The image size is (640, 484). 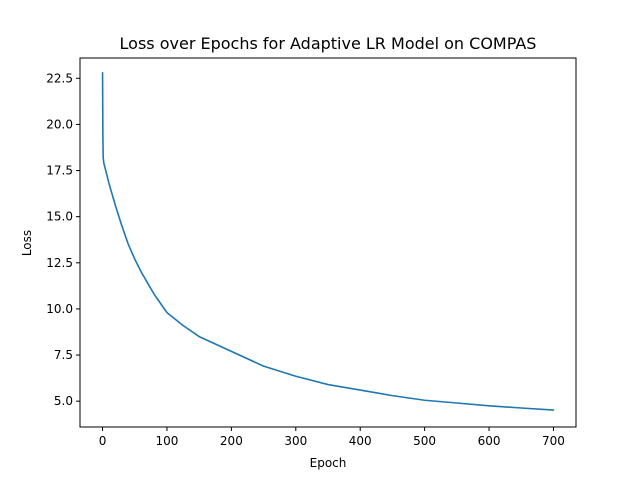 What do you see at coordinates (231, 441) in the screenshot?
I see `x-tick-label: 200` at bounding box center [231, 441].